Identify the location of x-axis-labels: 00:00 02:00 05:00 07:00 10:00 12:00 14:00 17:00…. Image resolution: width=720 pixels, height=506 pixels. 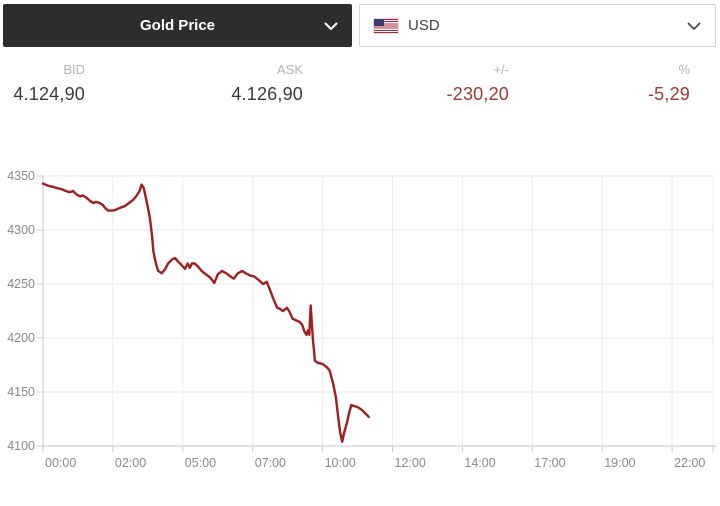
(375, 463).